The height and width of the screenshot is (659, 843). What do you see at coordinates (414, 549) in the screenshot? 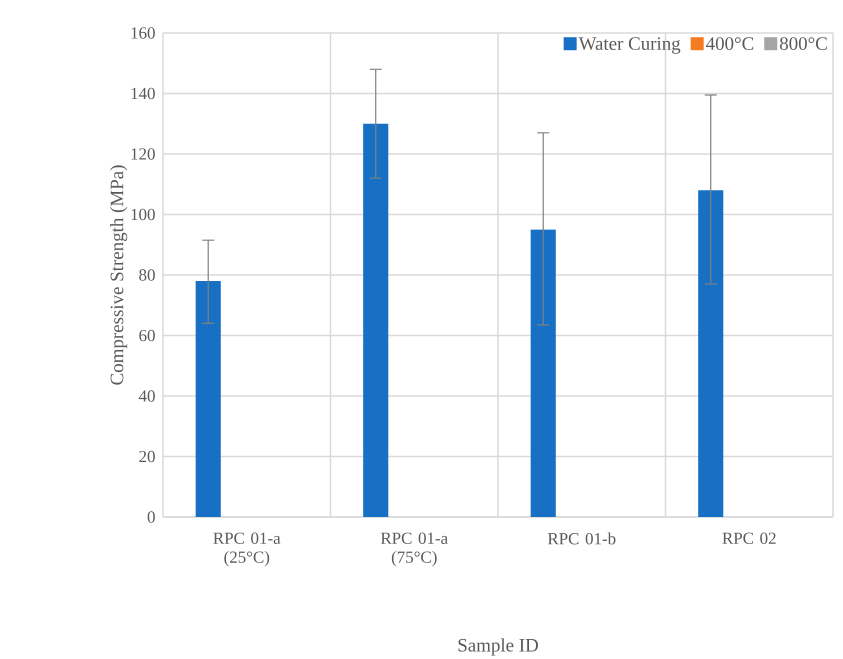
I see `x-tick-label: RPC 01-a (75°C)` at bounding box center [414, 549].